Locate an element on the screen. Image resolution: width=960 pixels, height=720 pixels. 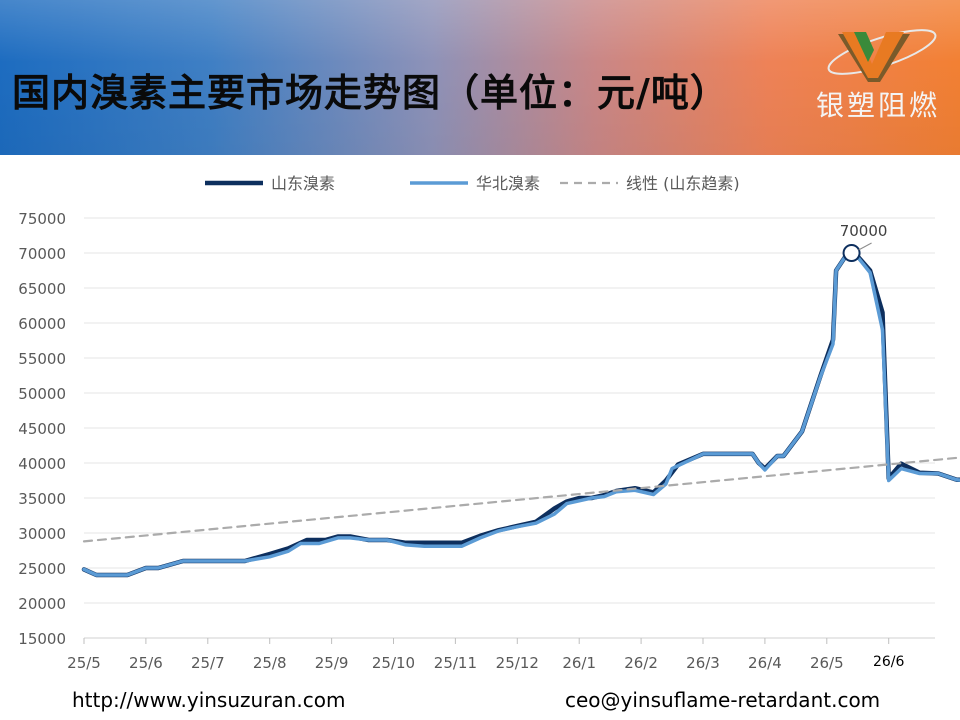
y-tick-label: 60000 is located at coordinates (42, 324).